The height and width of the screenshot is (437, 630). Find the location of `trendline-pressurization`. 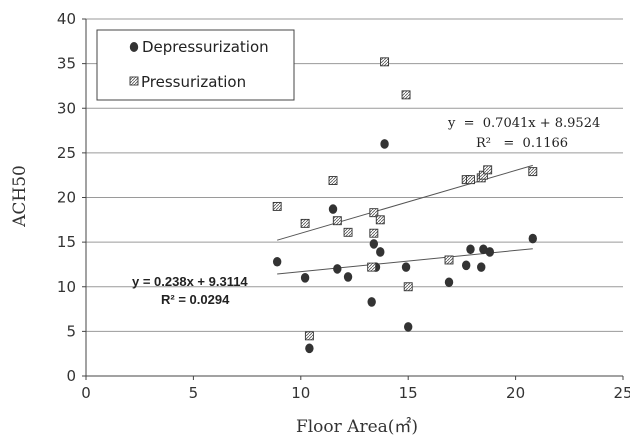

trendline-pressurization is located at coordinates (405, 202).